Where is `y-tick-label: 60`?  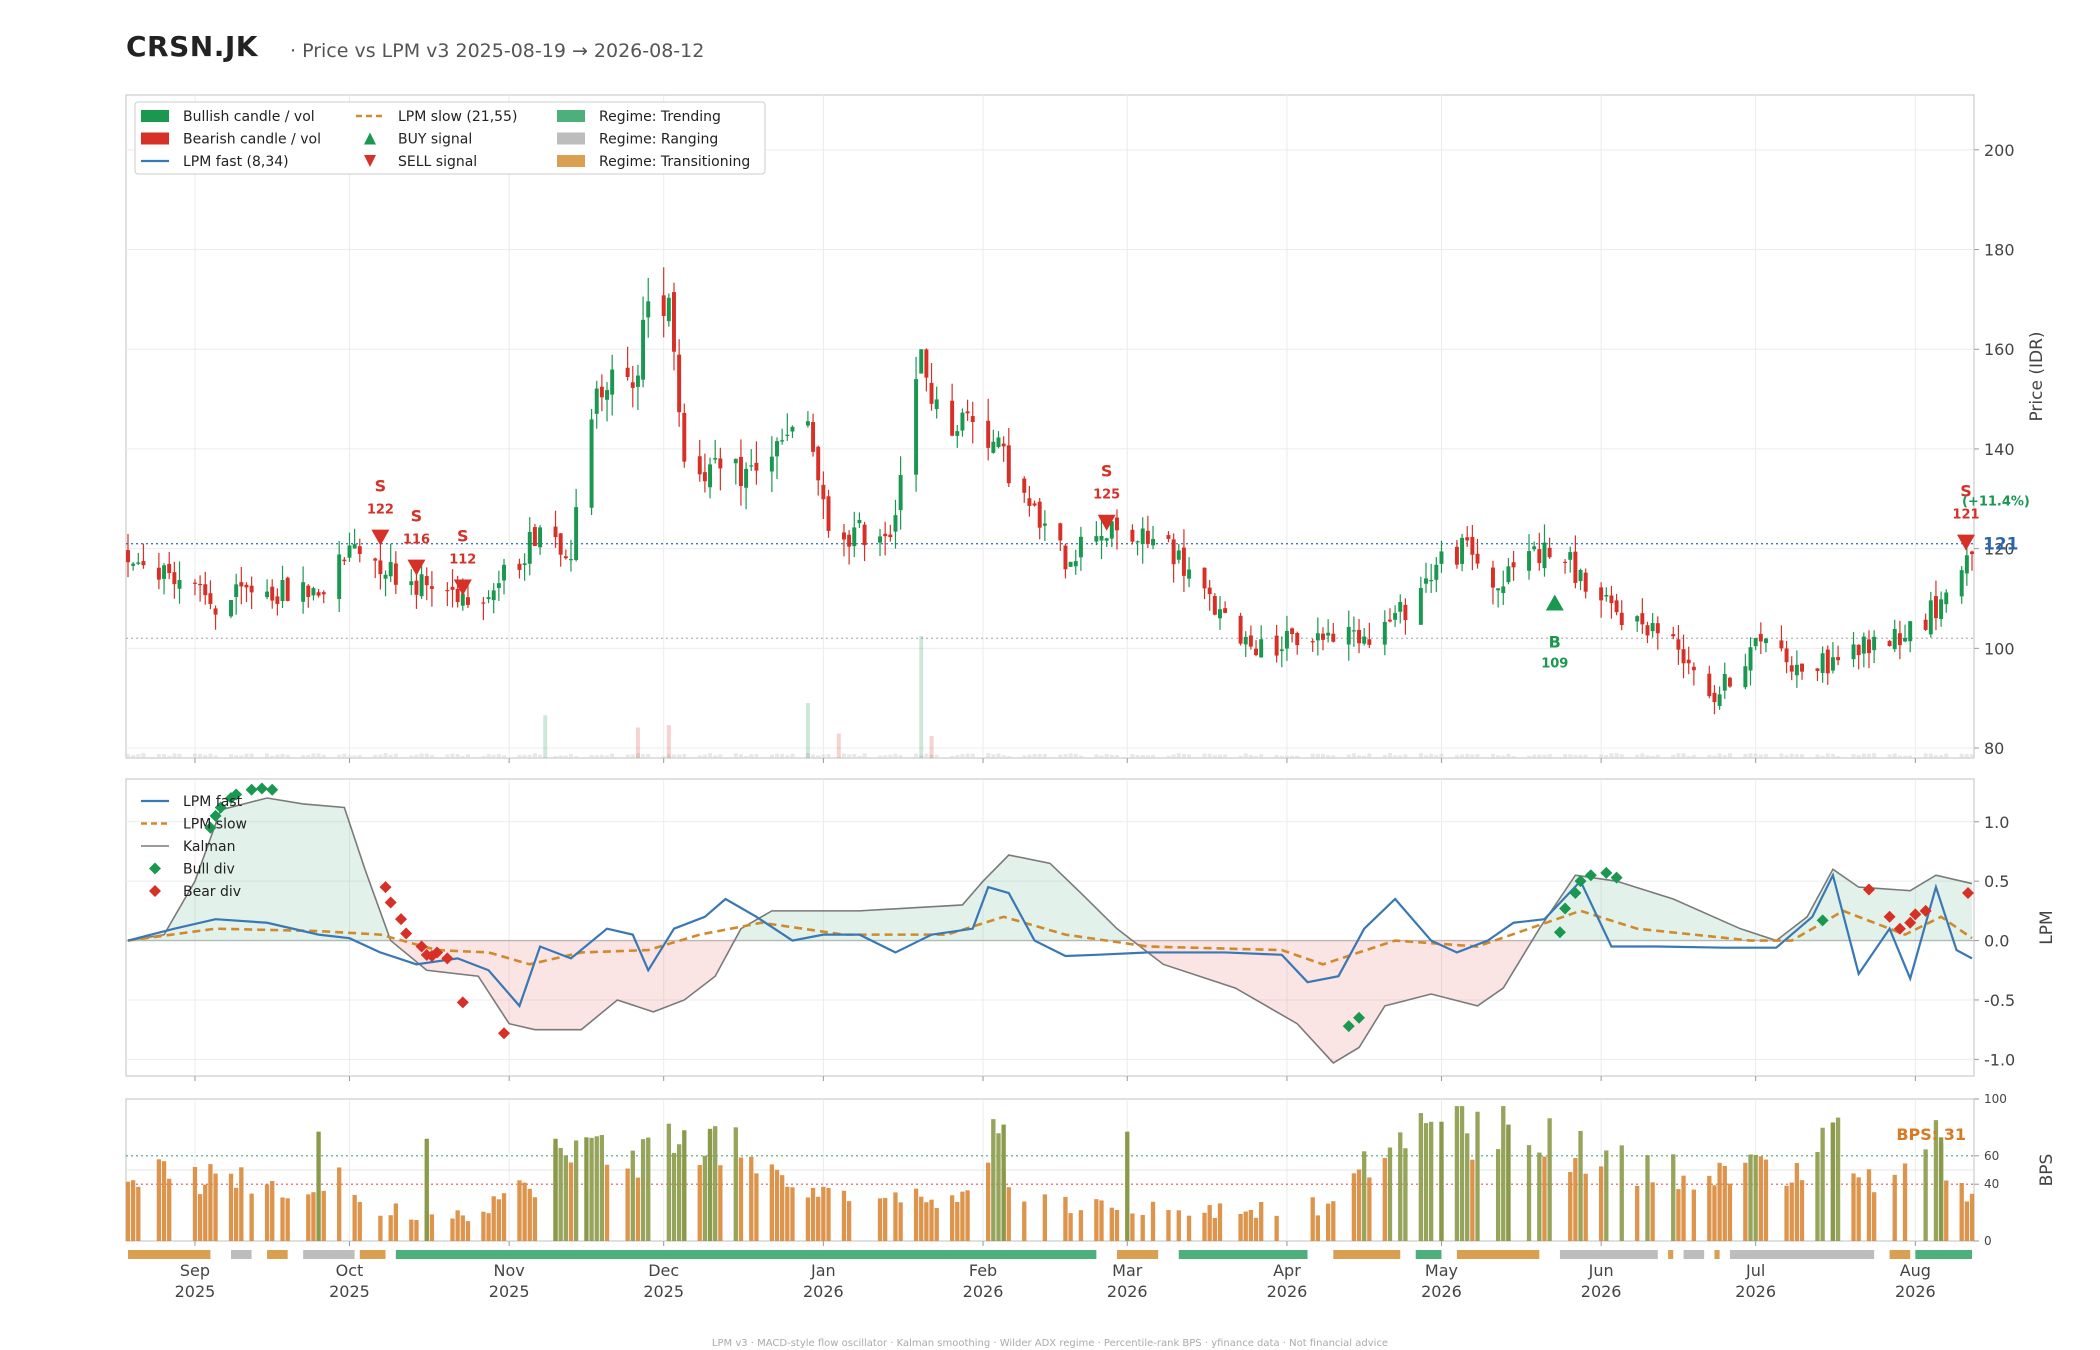 y-tick-label: 60 is located at coordinates (1991, 1156).